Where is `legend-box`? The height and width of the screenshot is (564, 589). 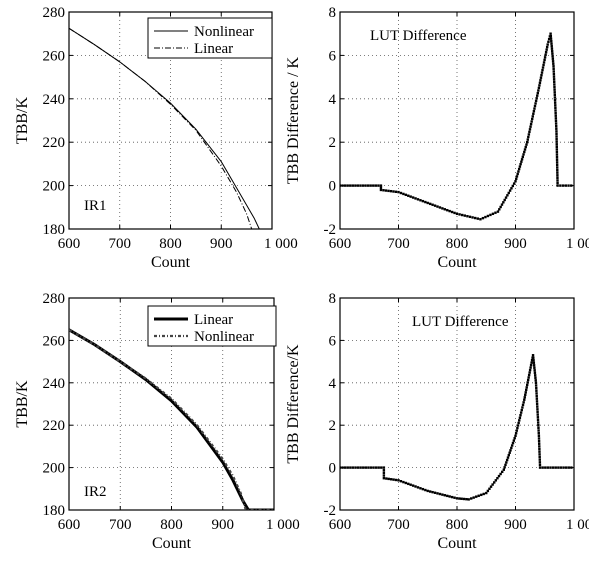
legend-box is located at coordinates (212, 326).